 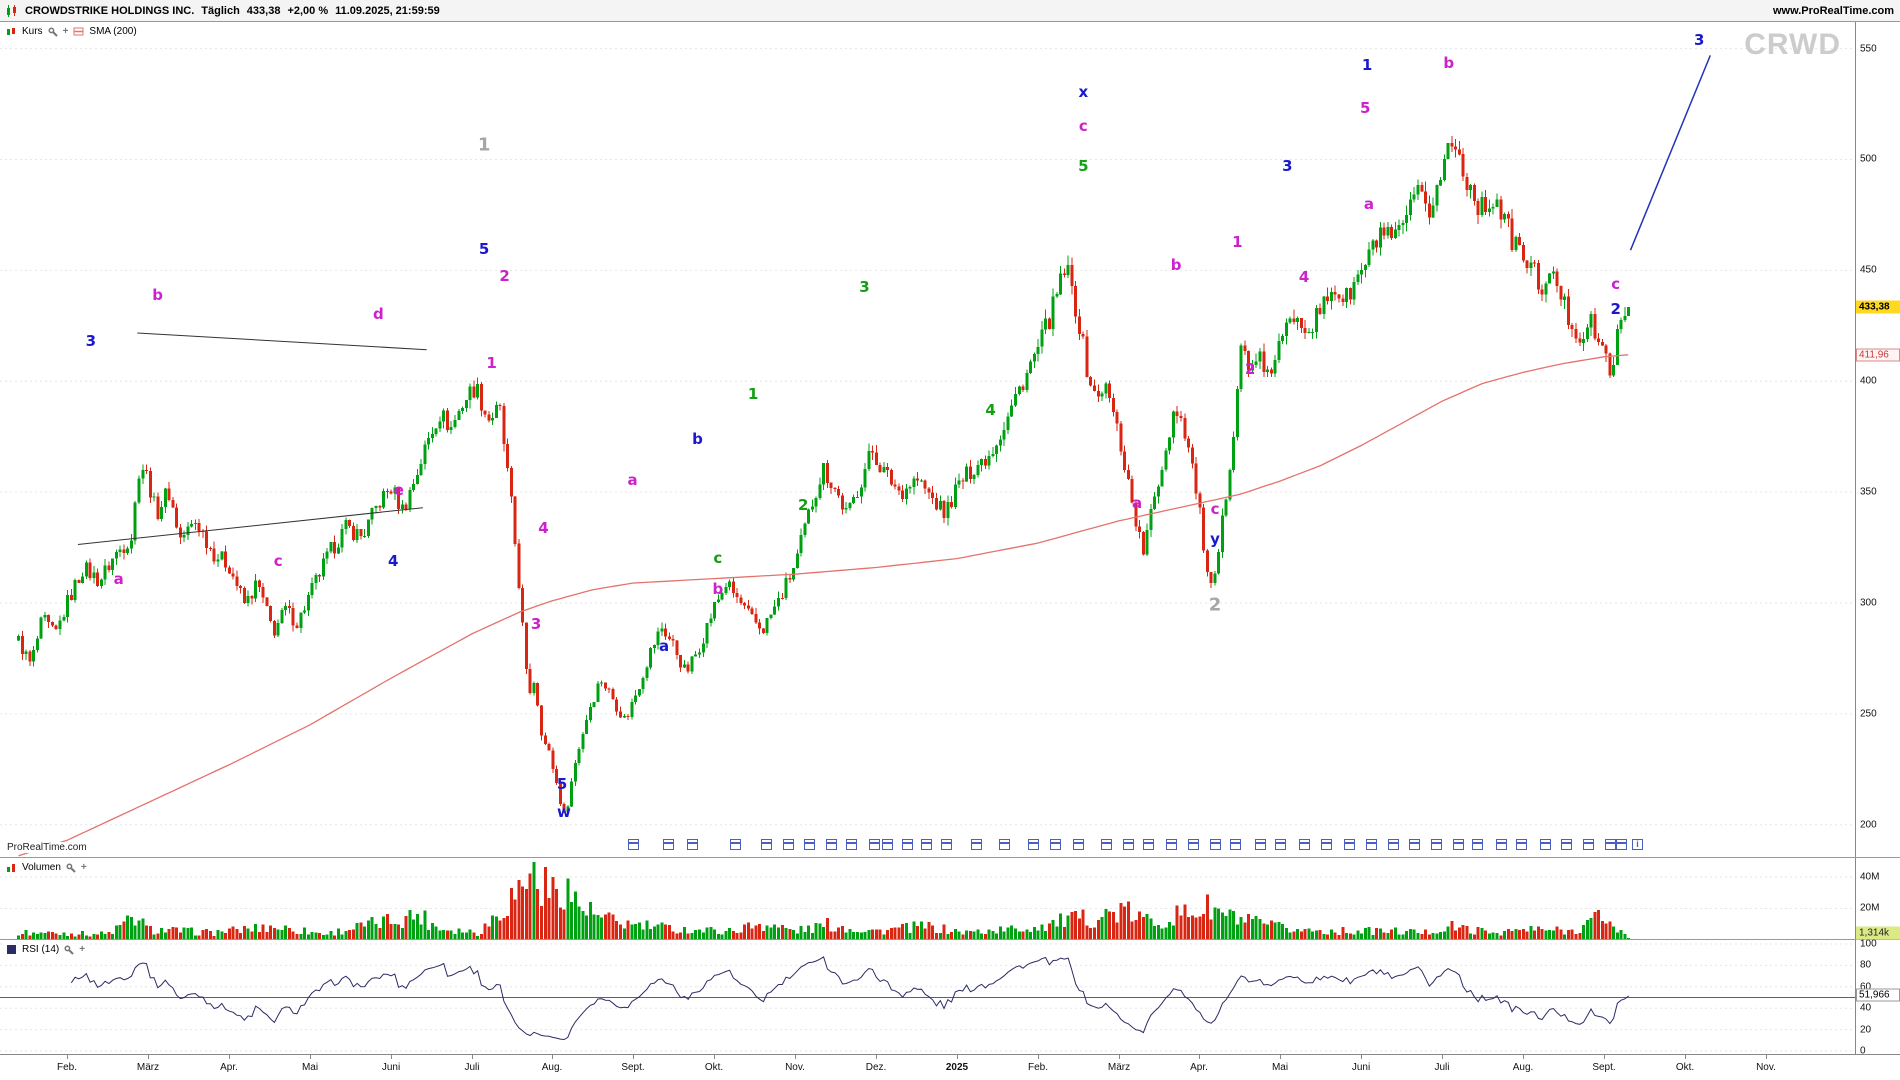 What do you see at coordinates (1878, 995) in the screenshot?
I see `rsi-value-badge: 51,966` at bounding box center [1878, 995].